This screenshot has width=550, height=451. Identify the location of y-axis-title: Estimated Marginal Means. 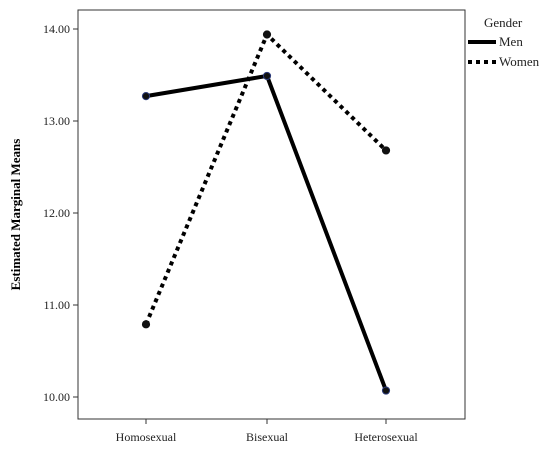
(15, 215).